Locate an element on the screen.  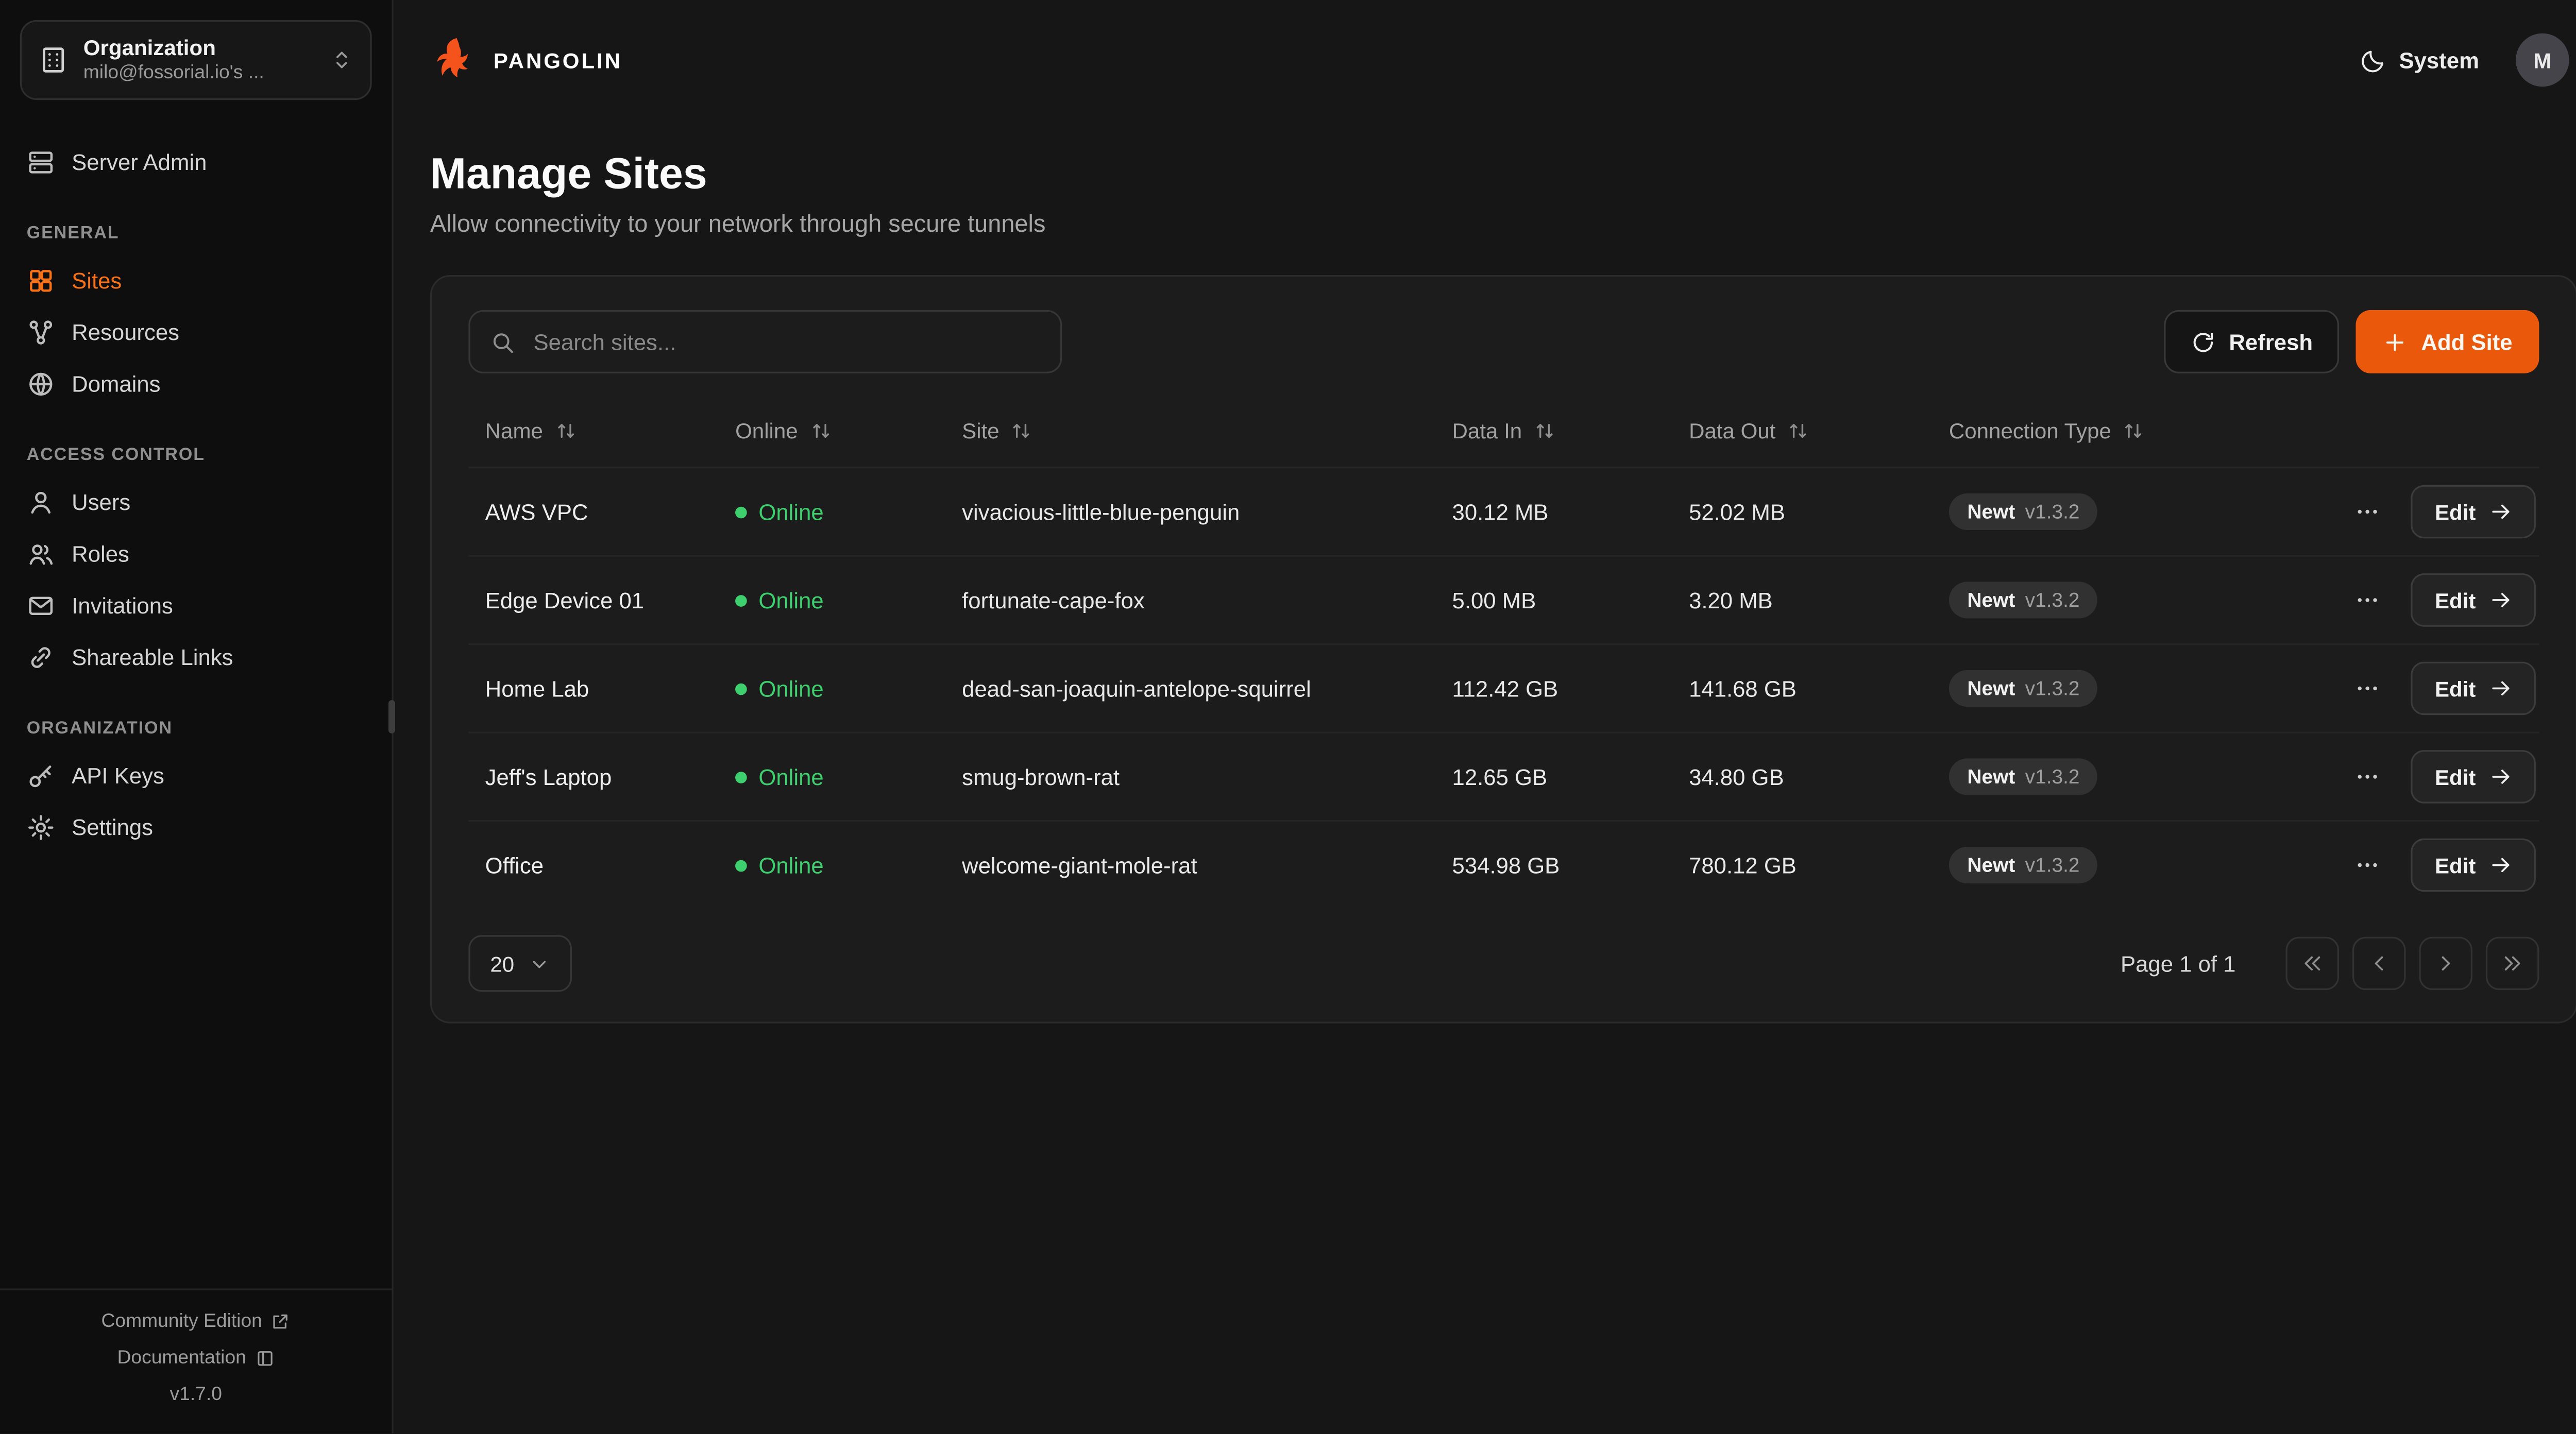
sidebar-footer: Community Edition Documentation v1.7.0 is located at coordinates (196, 1360).